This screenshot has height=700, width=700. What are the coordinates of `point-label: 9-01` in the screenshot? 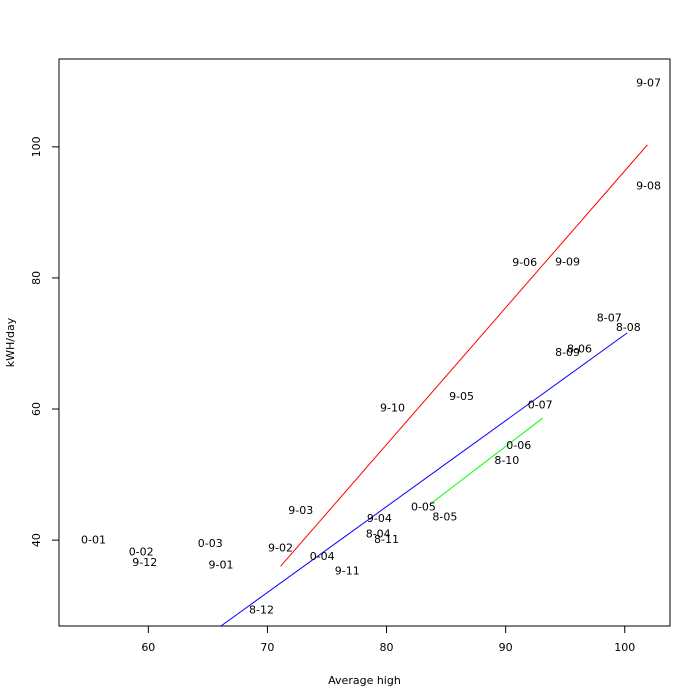 It's located at (220, 564).